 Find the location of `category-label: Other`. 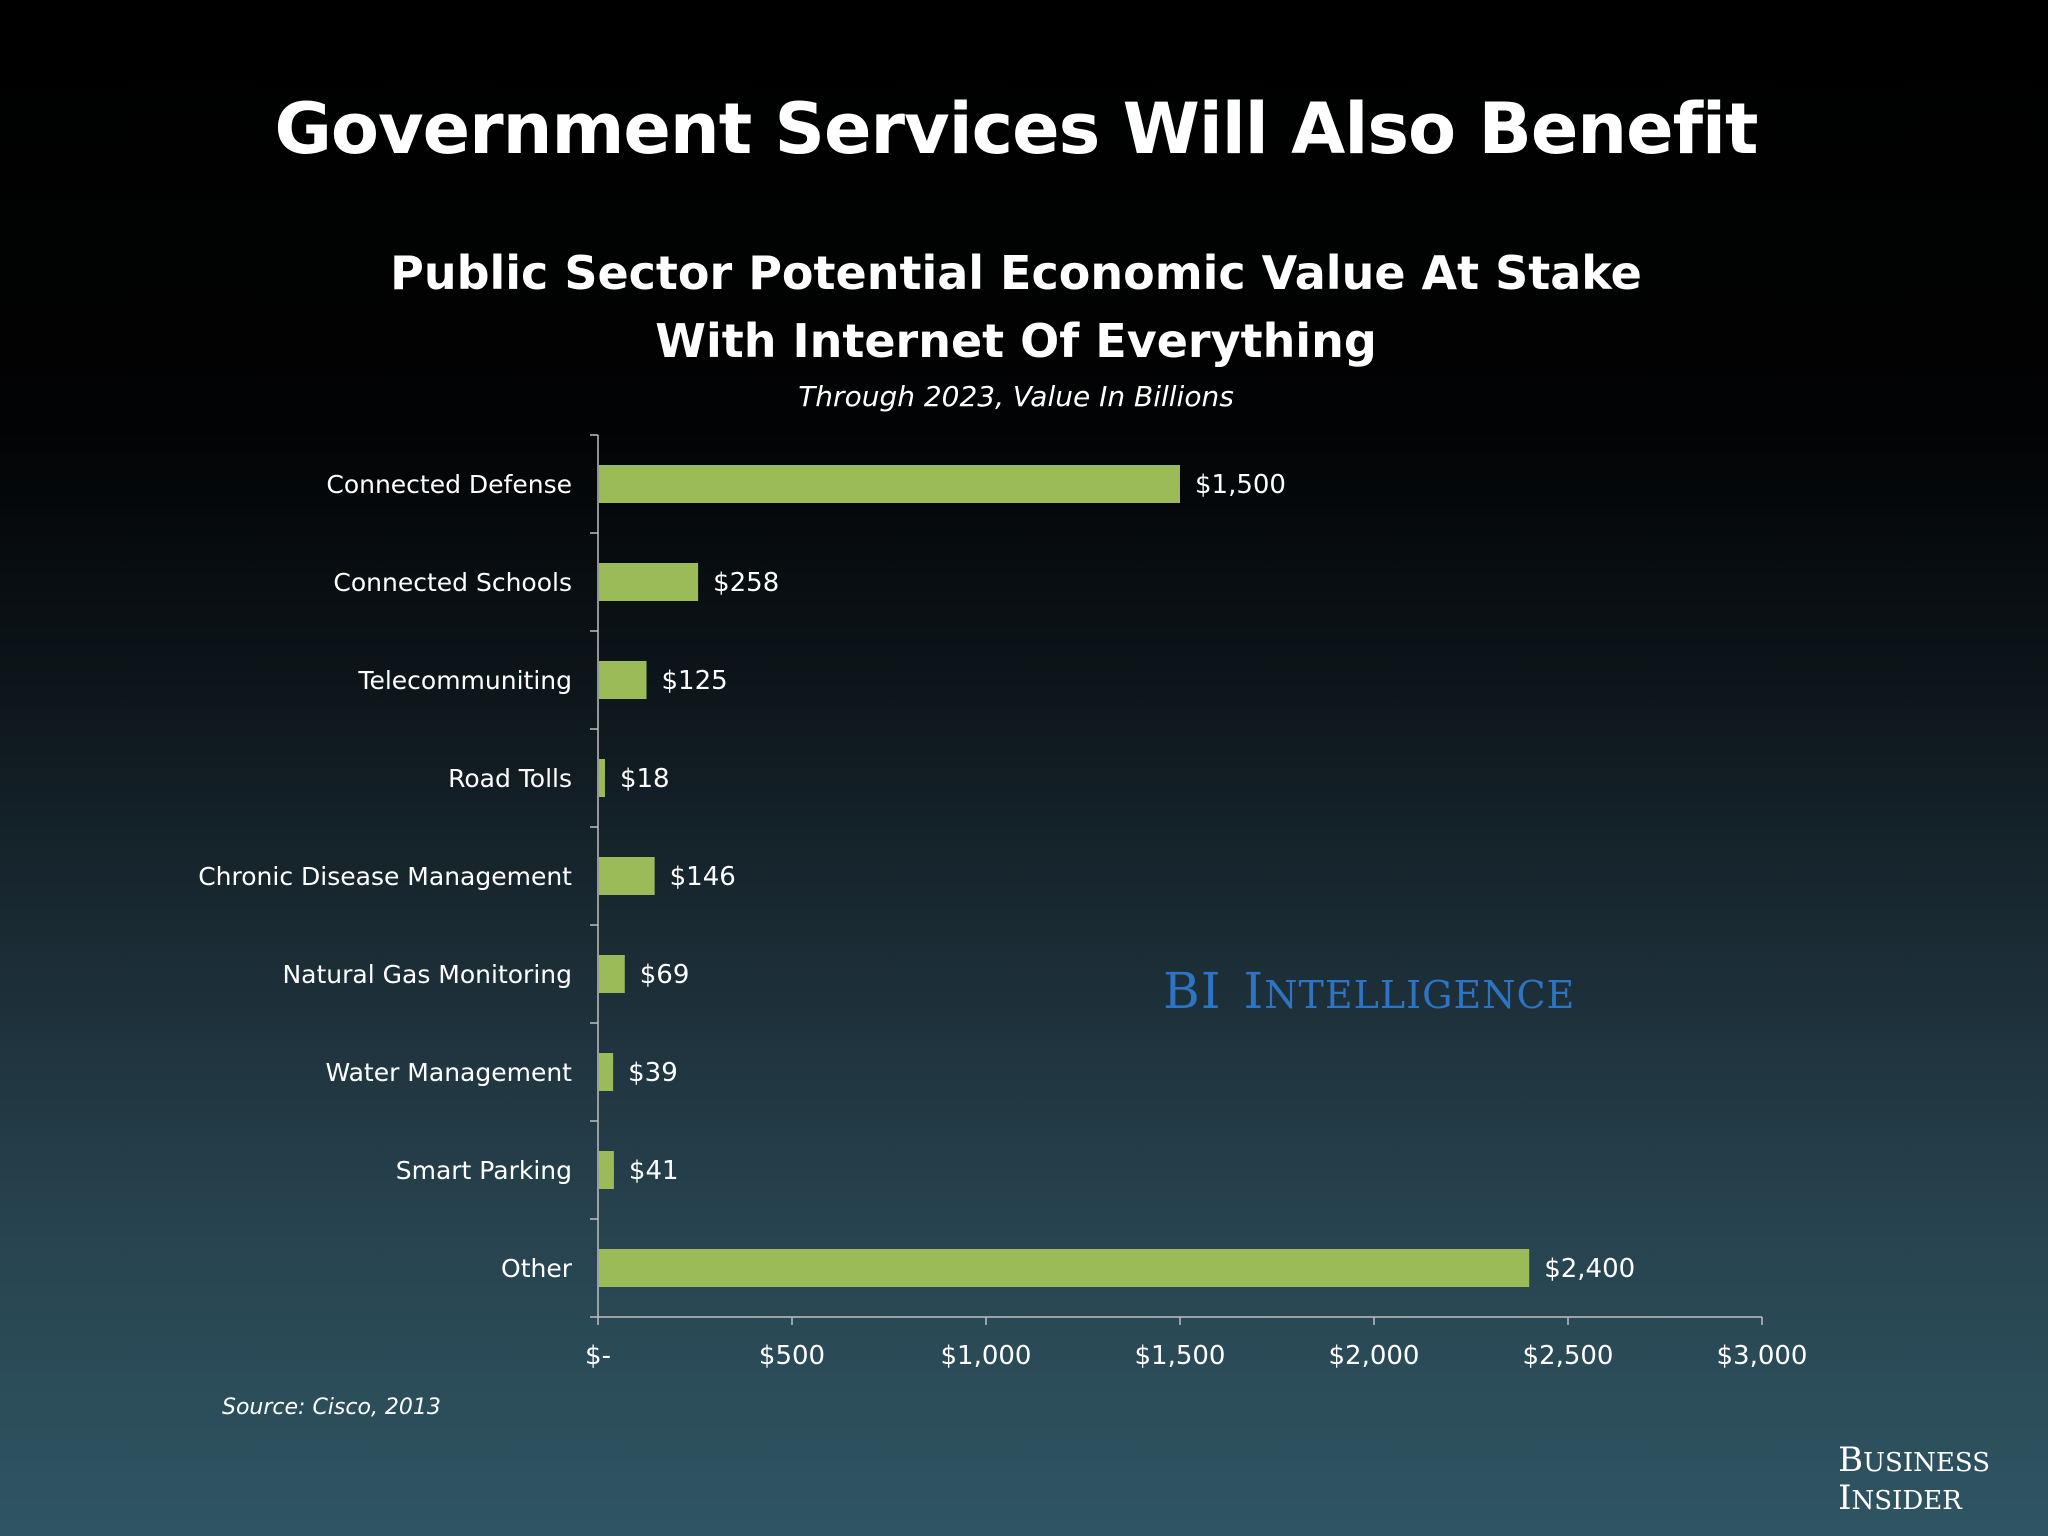

category-label: Other is located at coordinates (537, 1268).